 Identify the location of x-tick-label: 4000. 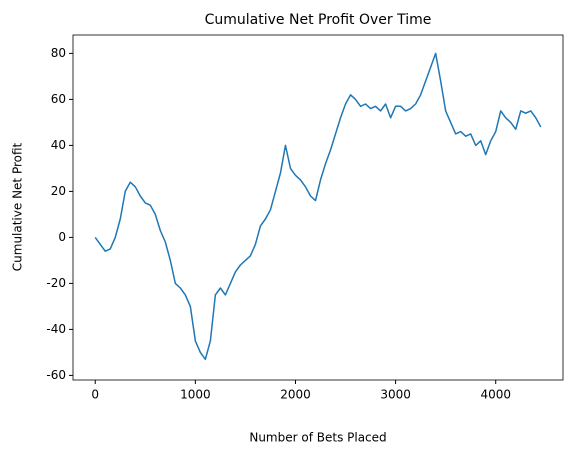
(495, 395).